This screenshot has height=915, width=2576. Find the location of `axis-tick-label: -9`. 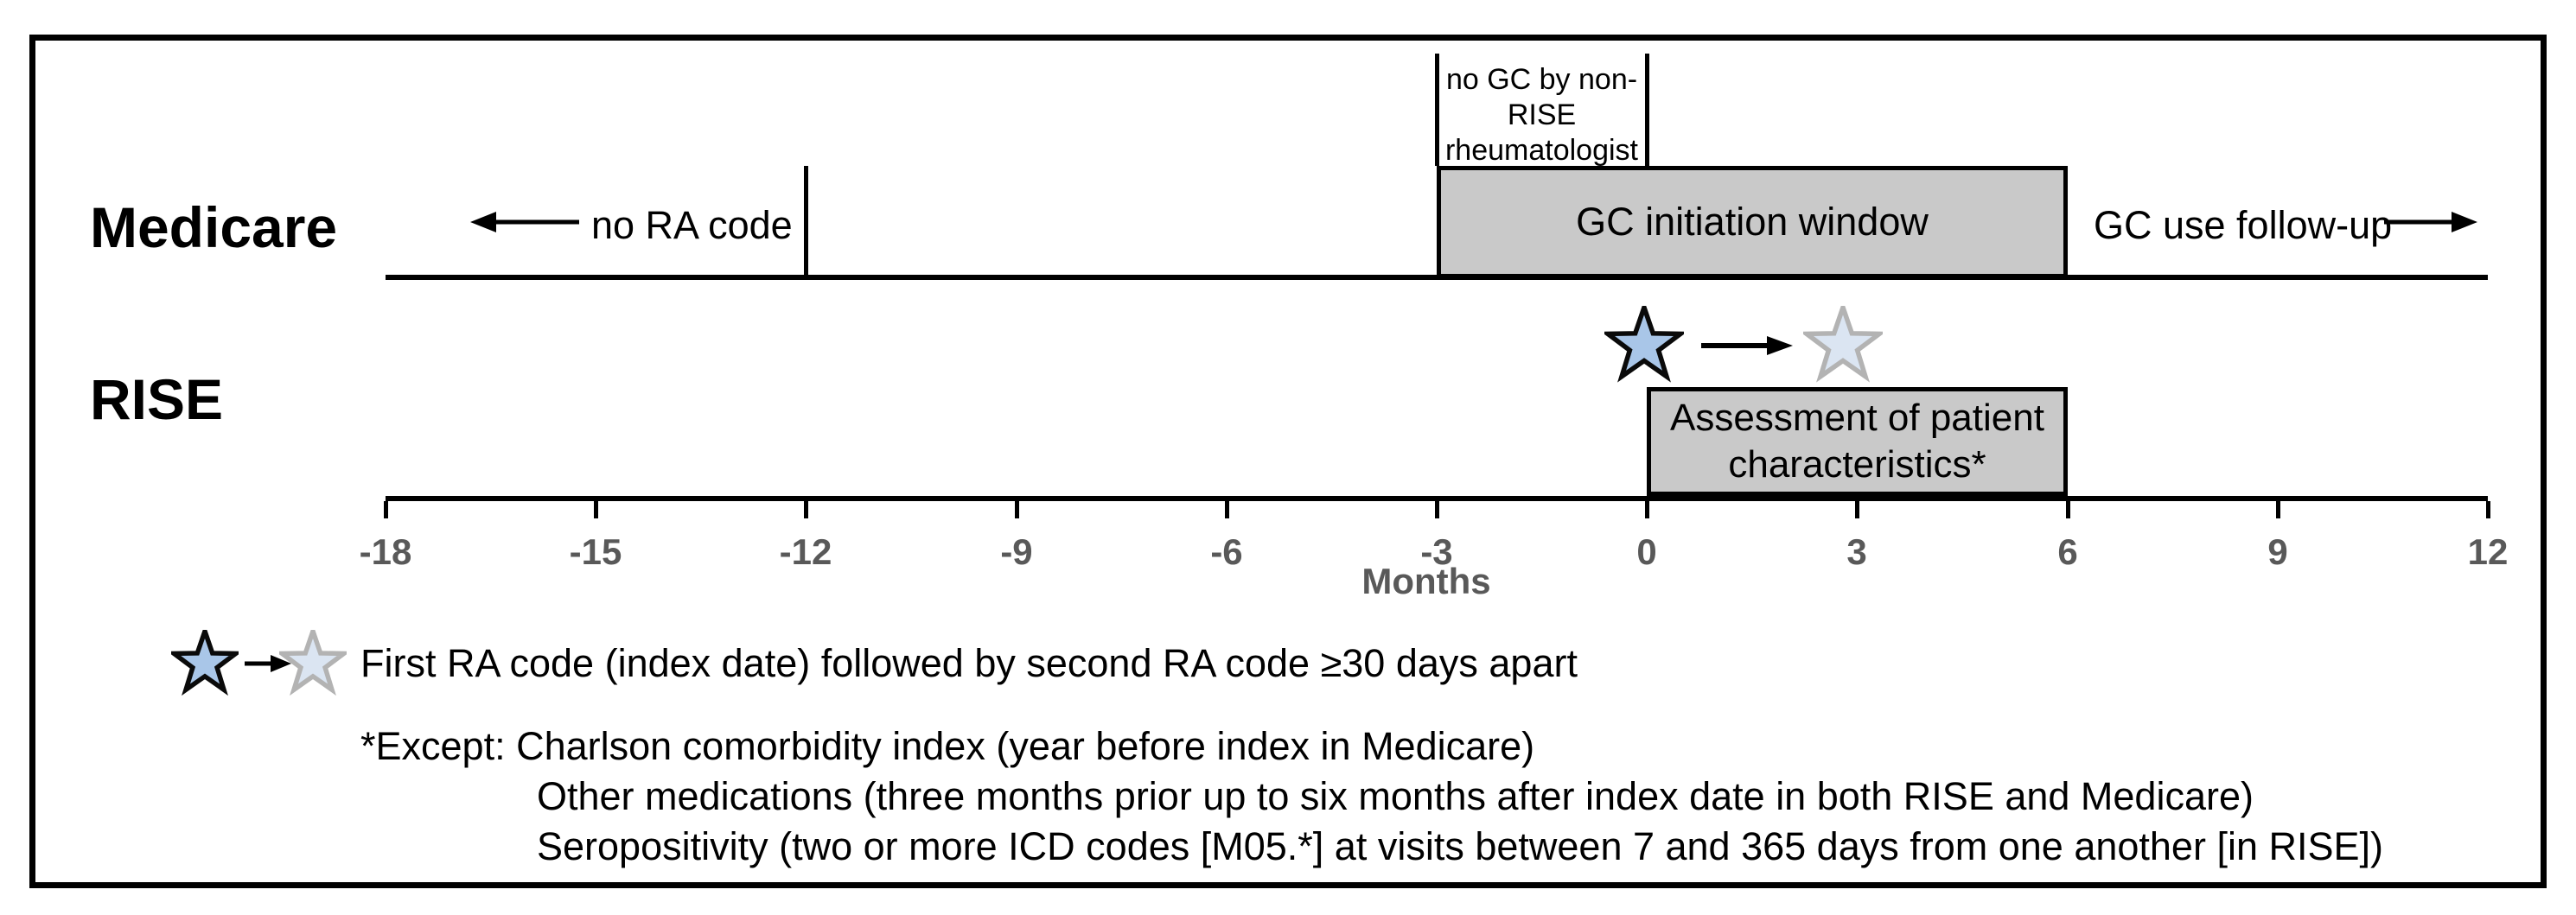

axis-tick-label: -9 is located at coordinates (1016, 551).